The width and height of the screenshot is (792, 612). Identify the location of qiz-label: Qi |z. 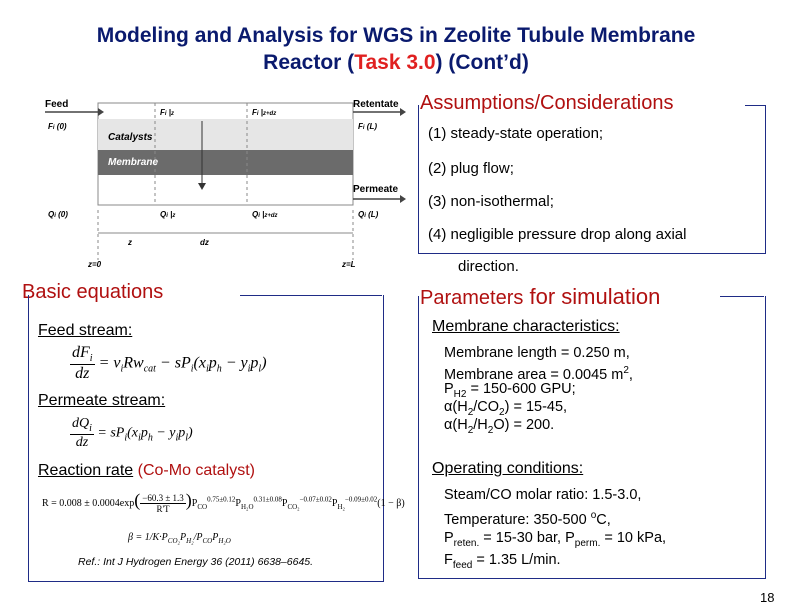
(167, 214).